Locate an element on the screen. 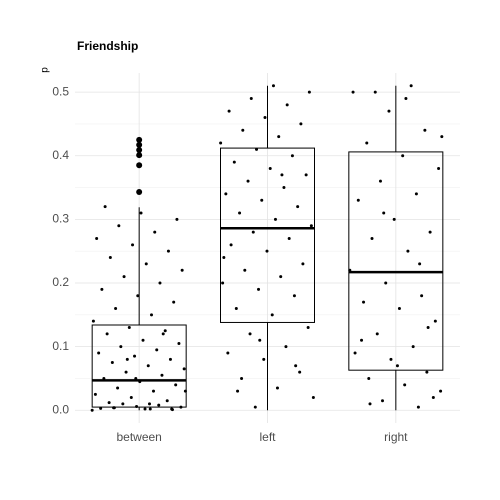 This screenshot has width=500, height=500. y-tick-label: 0.1 is located at coordinates (60, 346).